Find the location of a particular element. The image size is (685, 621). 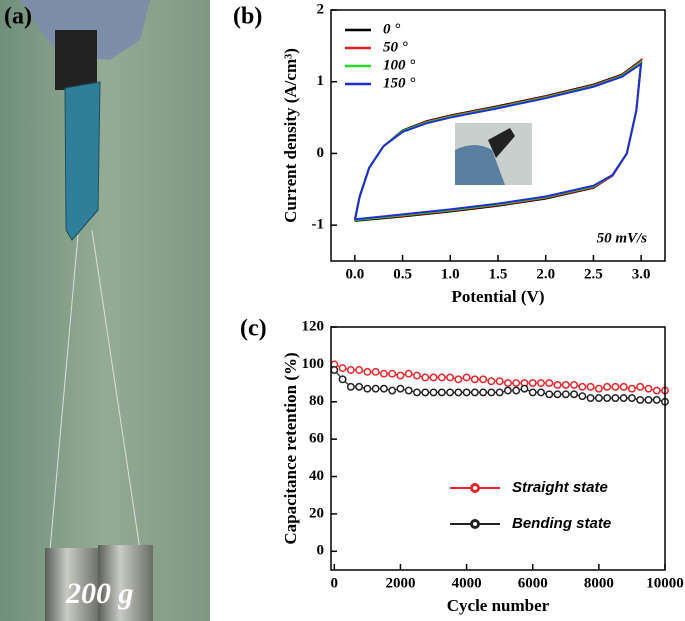

legend-label: Bending state is located at coordinates (561, 523).